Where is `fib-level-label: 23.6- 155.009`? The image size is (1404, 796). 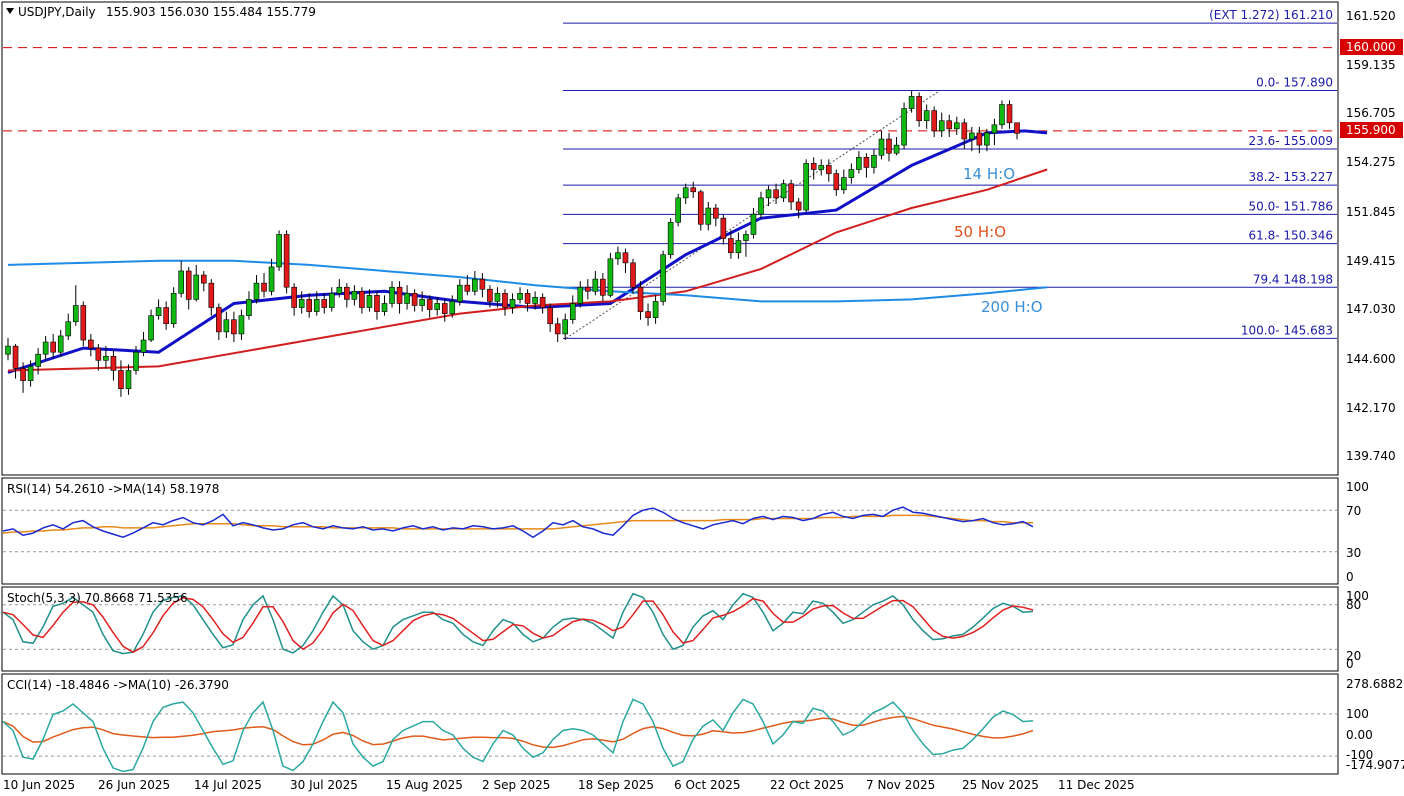 fib-level-label: 23.6- 155.009 is located at coordinates (1291, 141).